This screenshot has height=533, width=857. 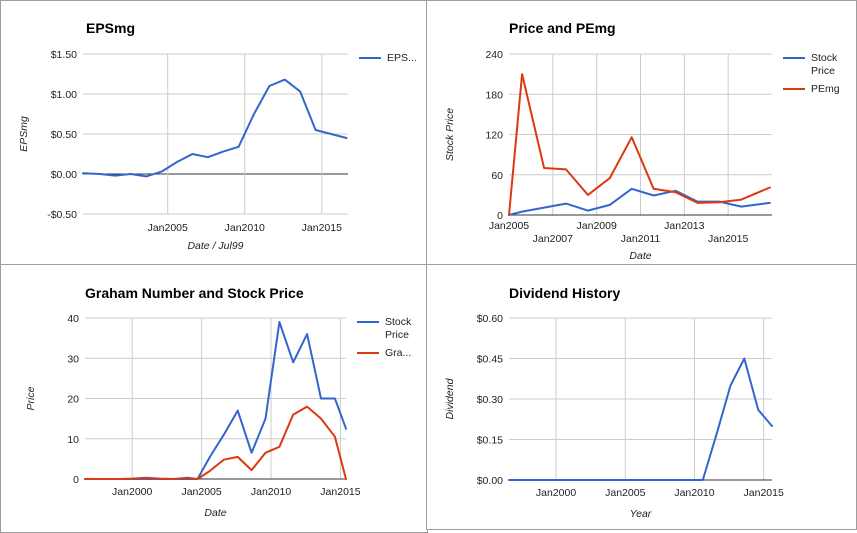 What do you see at coordinates (694, 493) in the screenshot?
I see `dividend-x-tick-label: Jan2010` at bounding box center [694, 493].